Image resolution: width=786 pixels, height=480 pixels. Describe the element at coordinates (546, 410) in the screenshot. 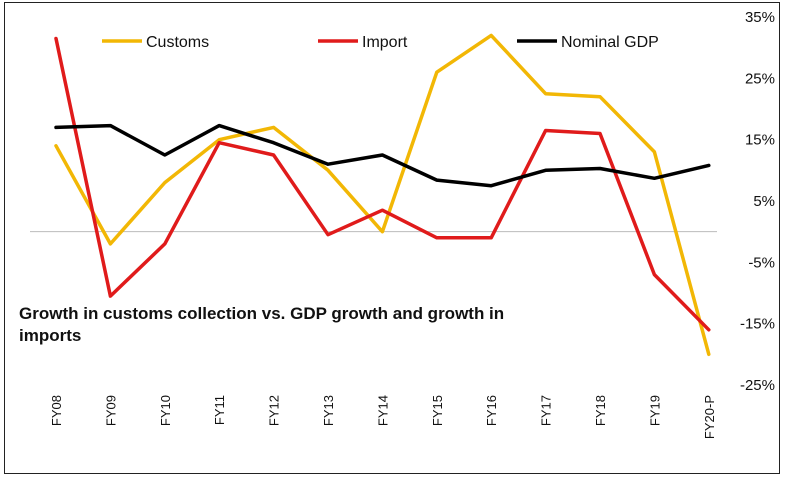

I see `x-tick-label: FY17` at that location.